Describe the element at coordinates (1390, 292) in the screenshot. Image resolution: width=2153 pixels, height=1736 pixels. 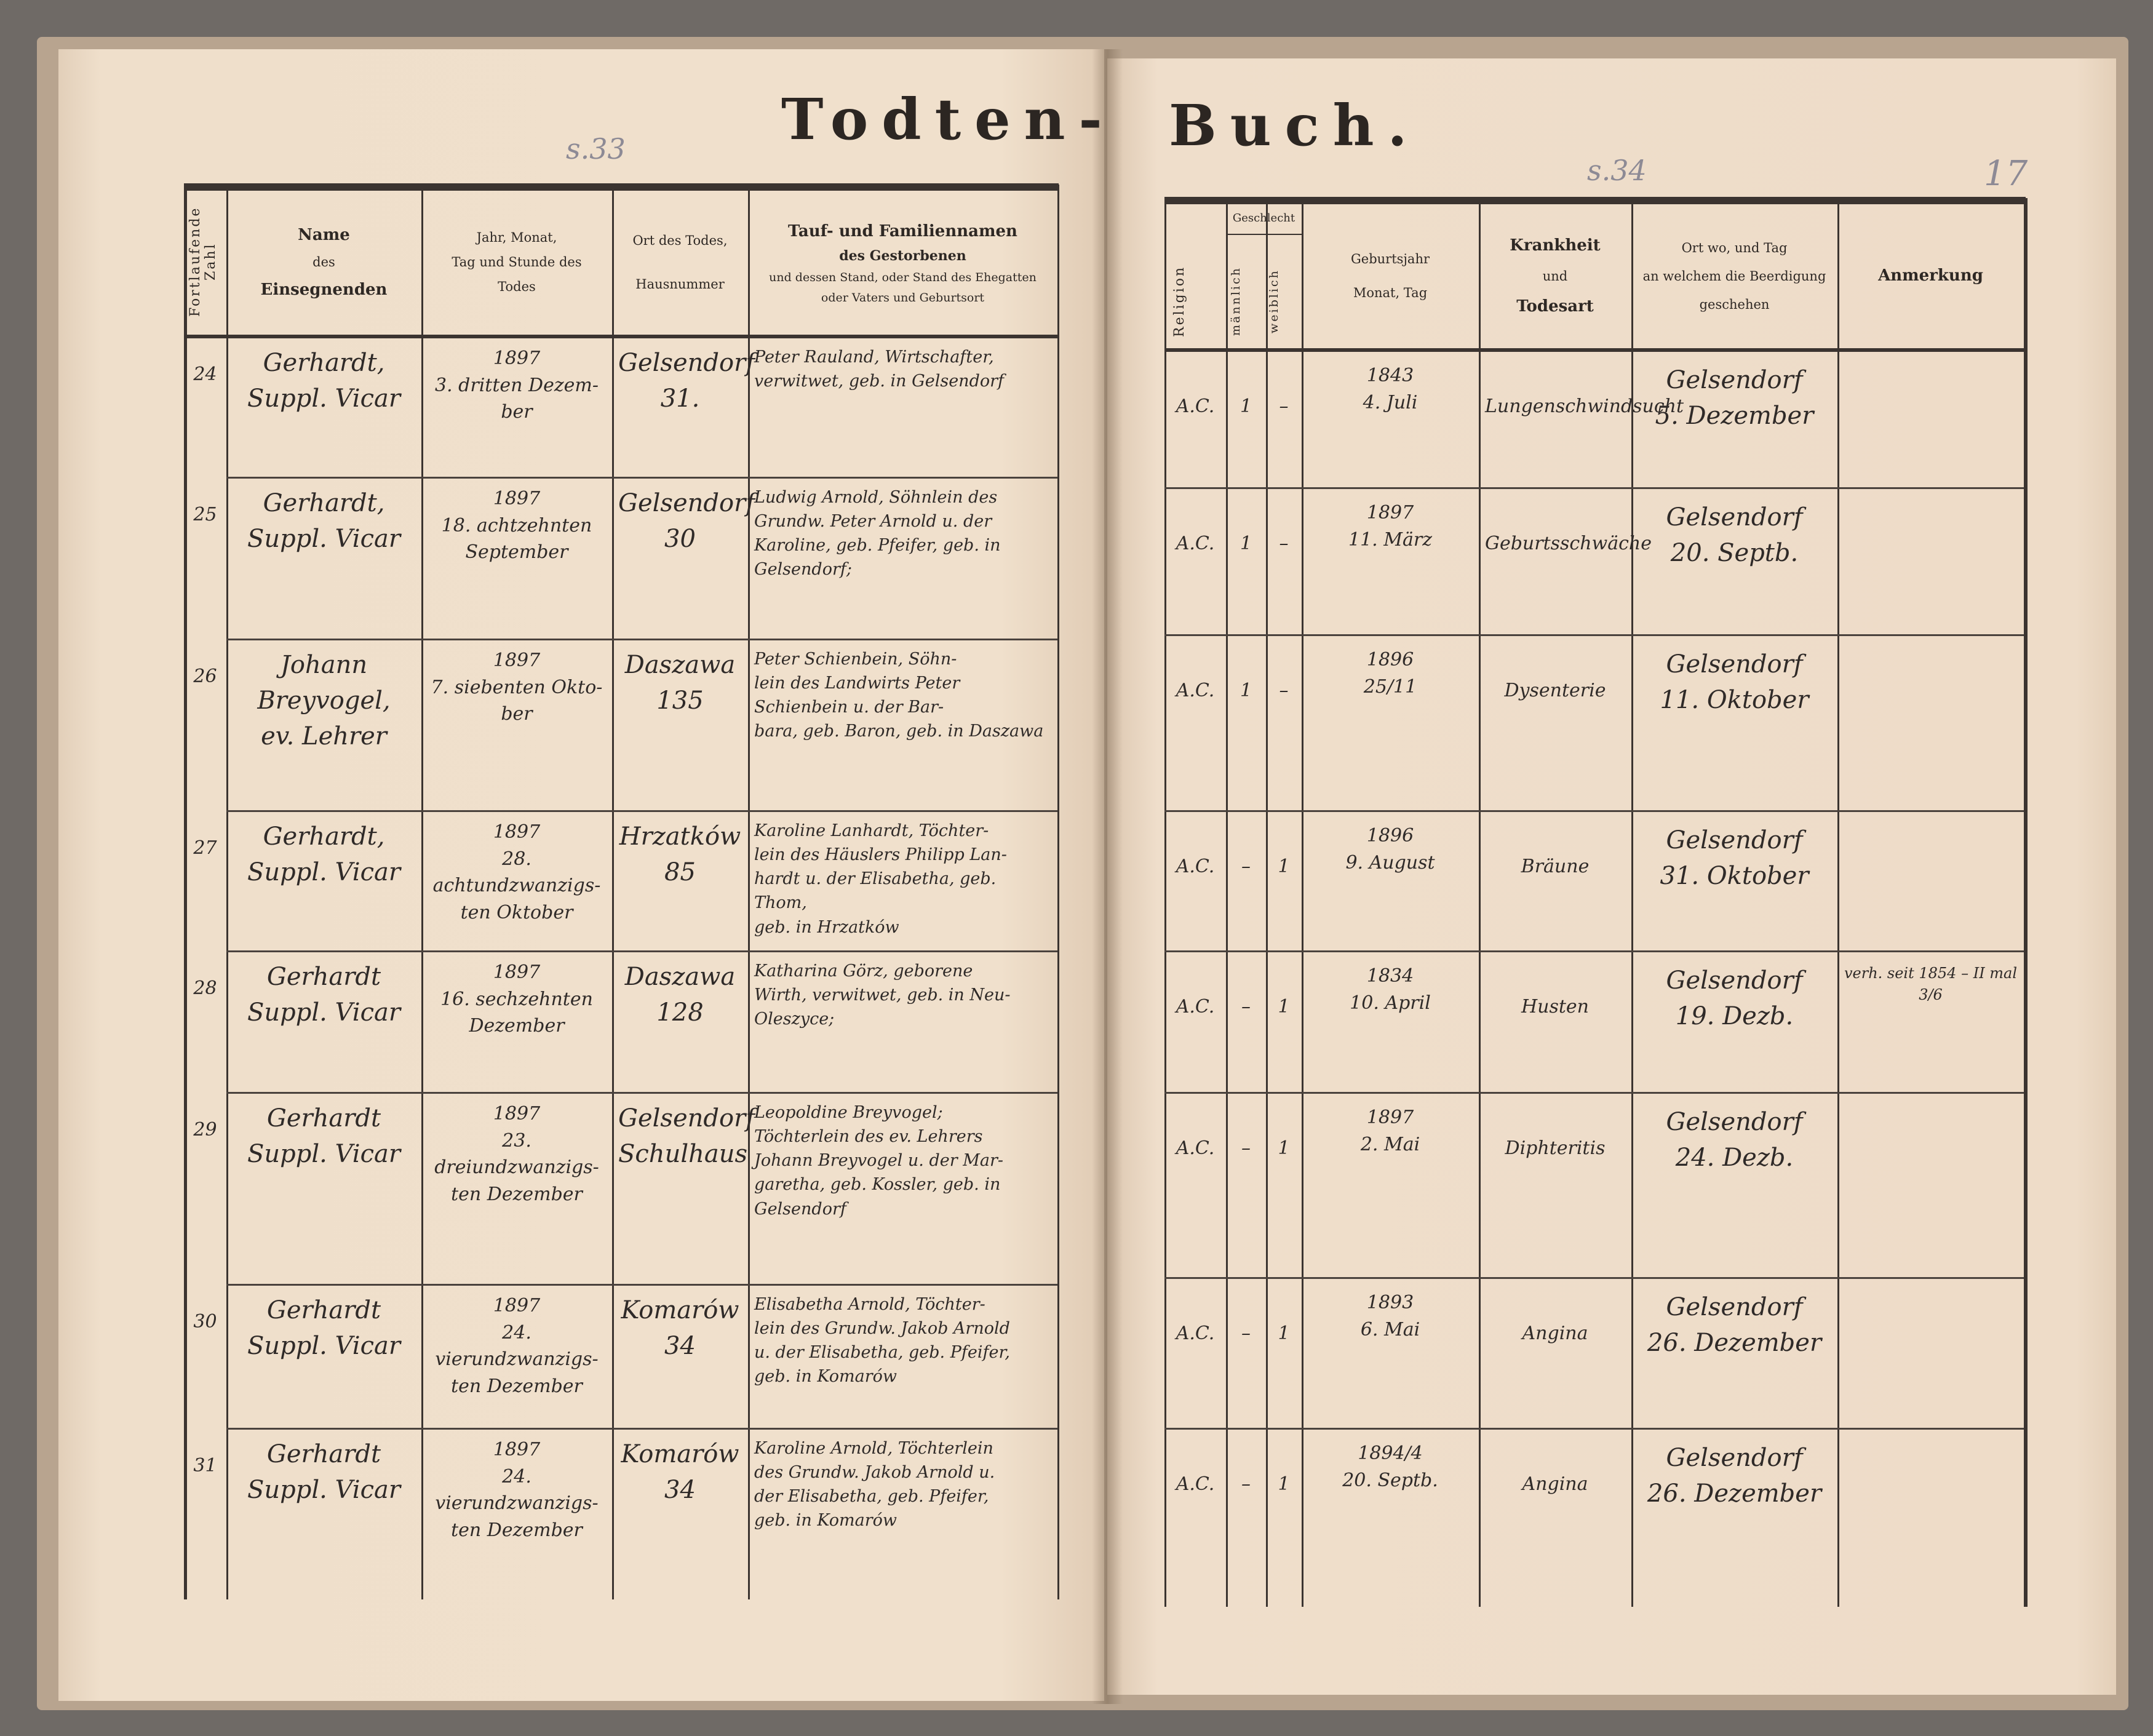
I see `header-birth-2: Monat, Tag` at that location.